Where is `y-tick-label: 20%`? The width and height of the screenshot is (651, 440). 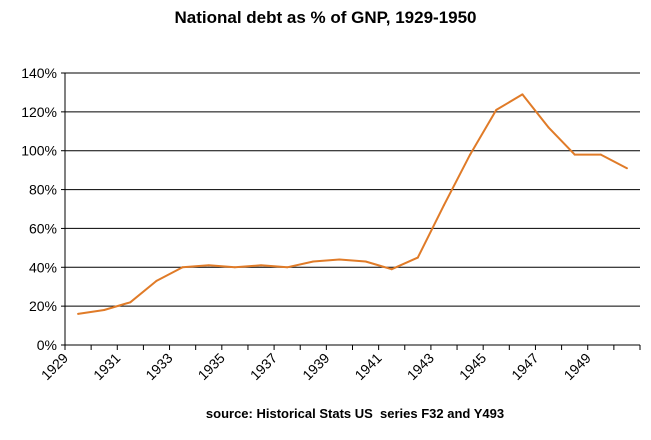 y-tick-label: 20% is located at coordinates (43, 306).